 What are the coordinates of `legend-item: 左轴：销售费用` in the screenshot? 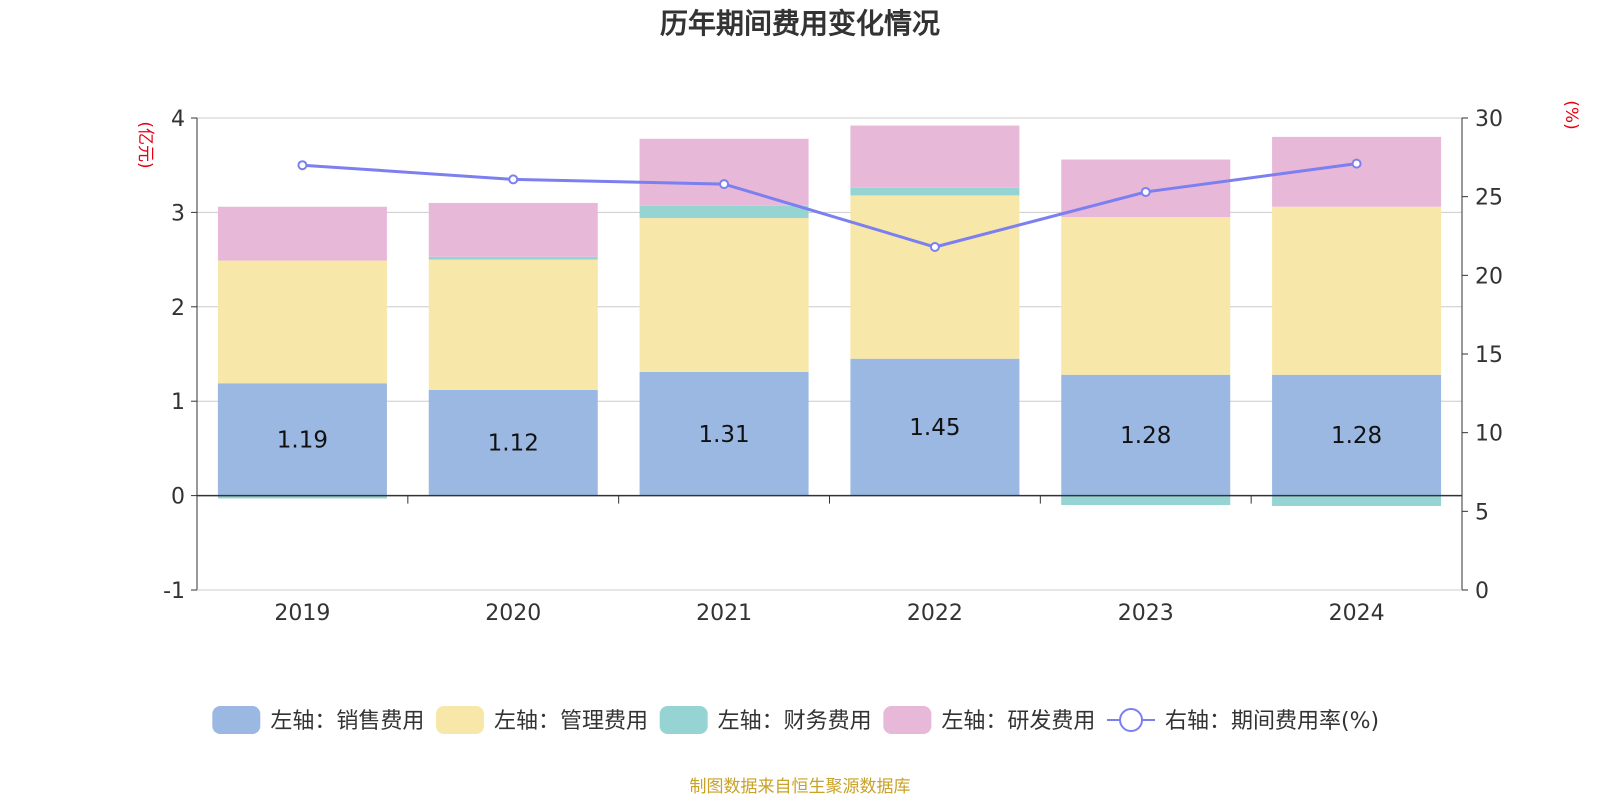 It's located at (318, 720).